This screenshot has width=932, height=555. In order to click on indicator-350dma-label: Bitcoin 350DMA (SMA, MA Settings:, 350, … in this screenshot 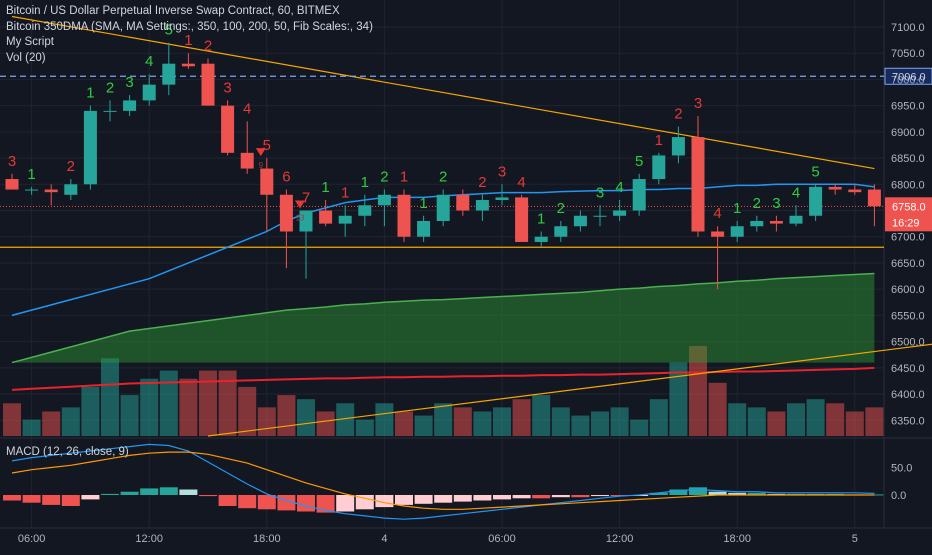, I will do `click(189, 26)`.